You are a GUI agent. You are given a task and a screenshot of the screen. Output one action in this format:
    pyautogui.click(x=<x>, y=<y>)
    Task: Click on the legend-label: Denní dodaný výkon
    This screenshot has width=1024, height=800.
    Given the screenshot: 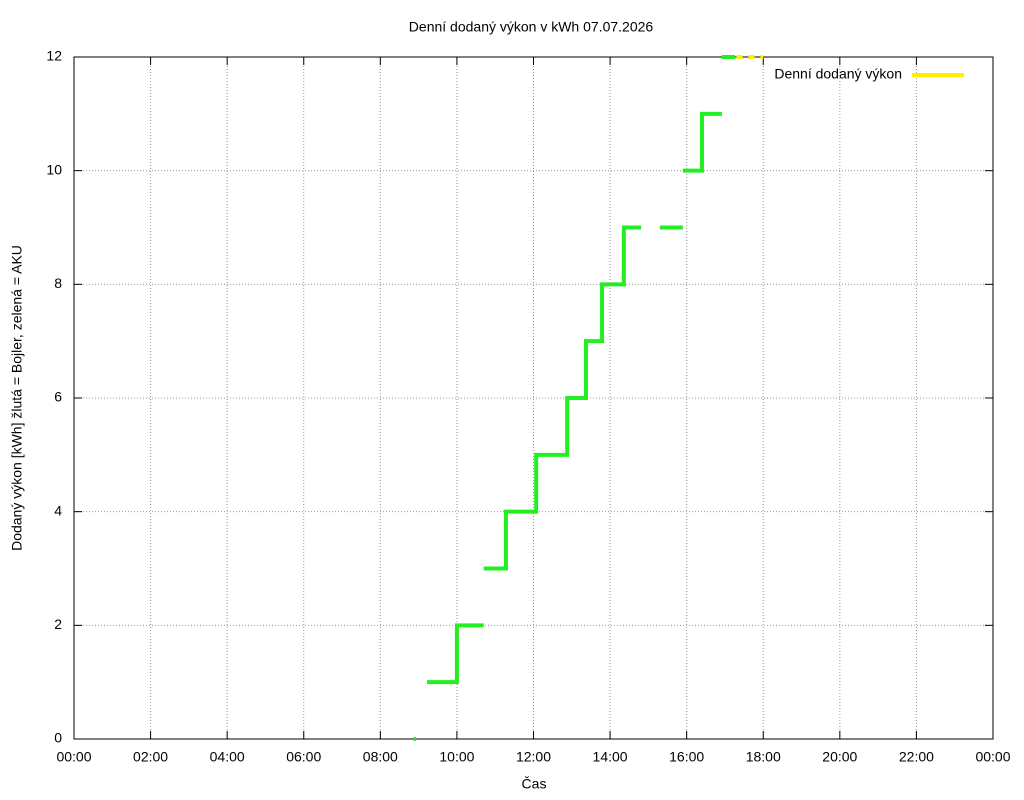 What is the action you would take?
    pyautogui.click(x=838, y=74)
    